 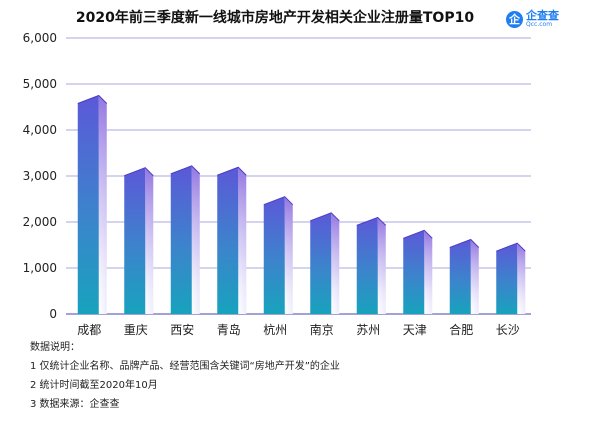 I want to click on x-tick-label: 青岛, so click(x=229, y=329).